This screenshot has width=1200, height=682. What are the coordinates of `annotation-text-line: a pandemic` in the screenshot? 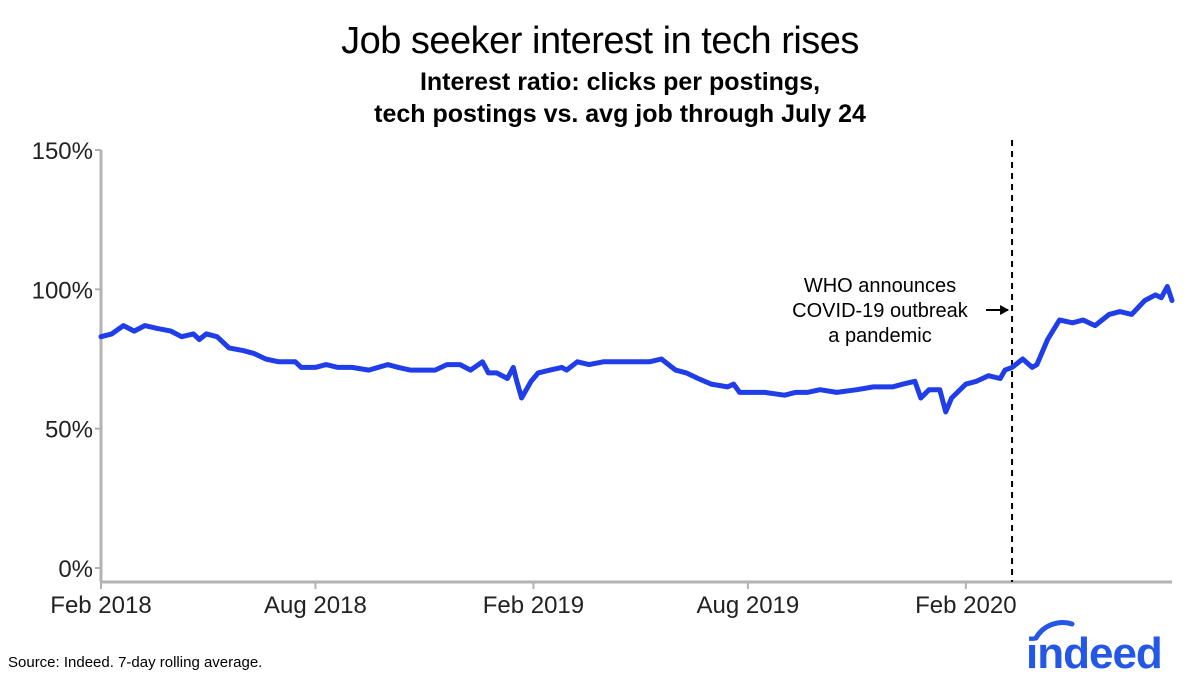 It's located at (879, 336).